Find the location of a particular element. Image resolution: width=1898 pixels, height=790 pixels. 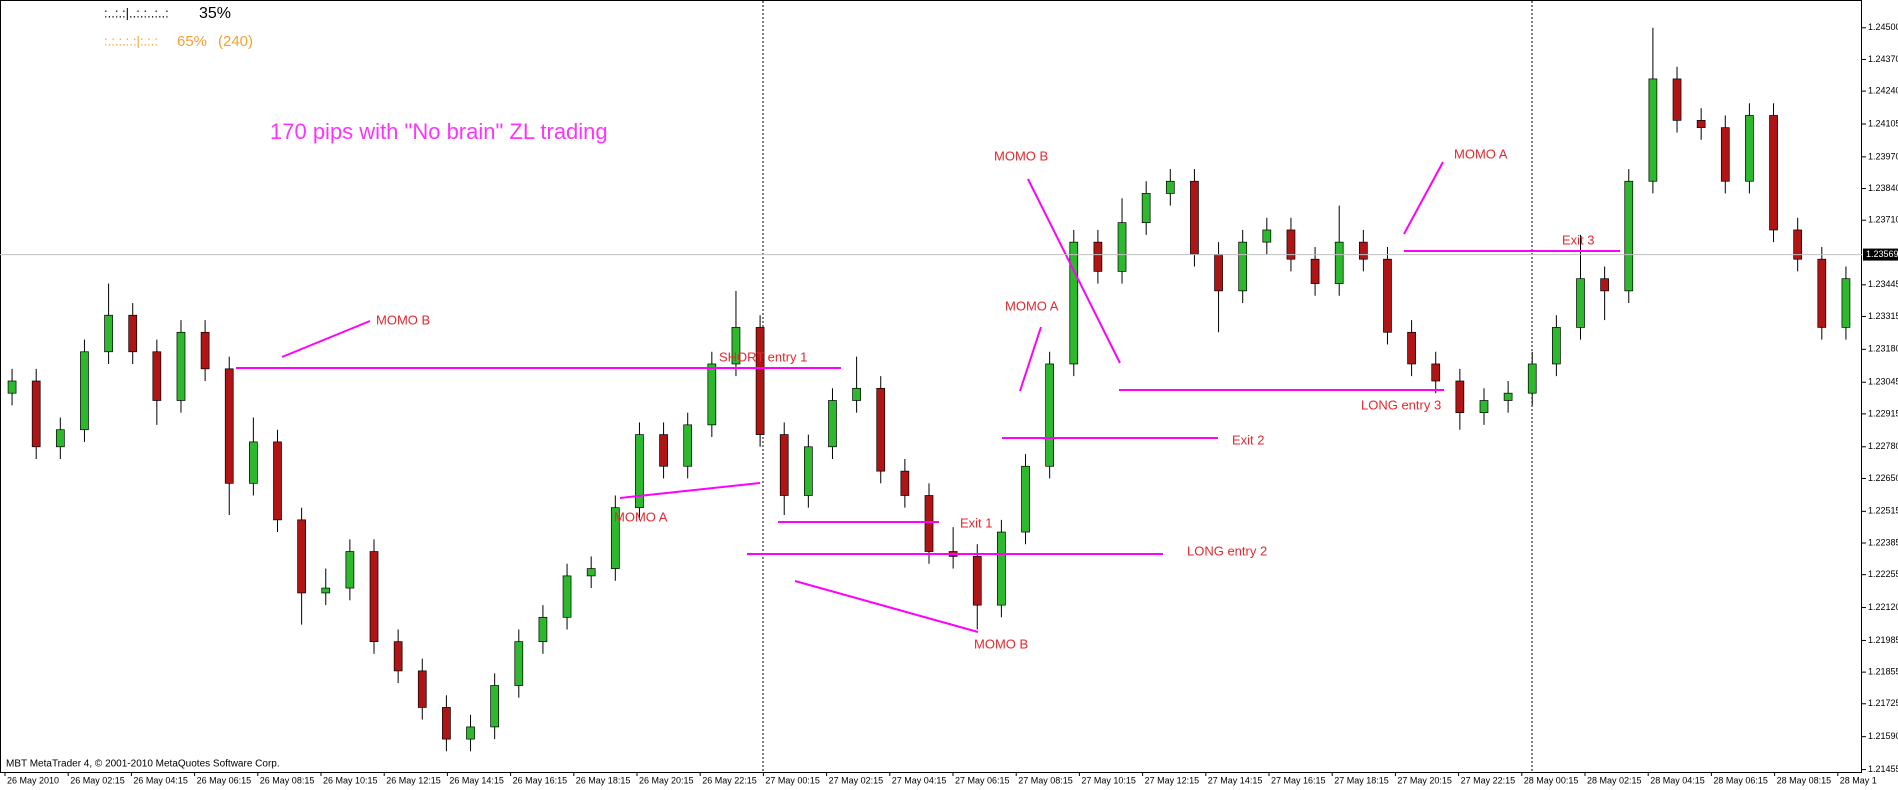

x-tick-label: 27 May 14:15 is located at coordinates (1235, 780).